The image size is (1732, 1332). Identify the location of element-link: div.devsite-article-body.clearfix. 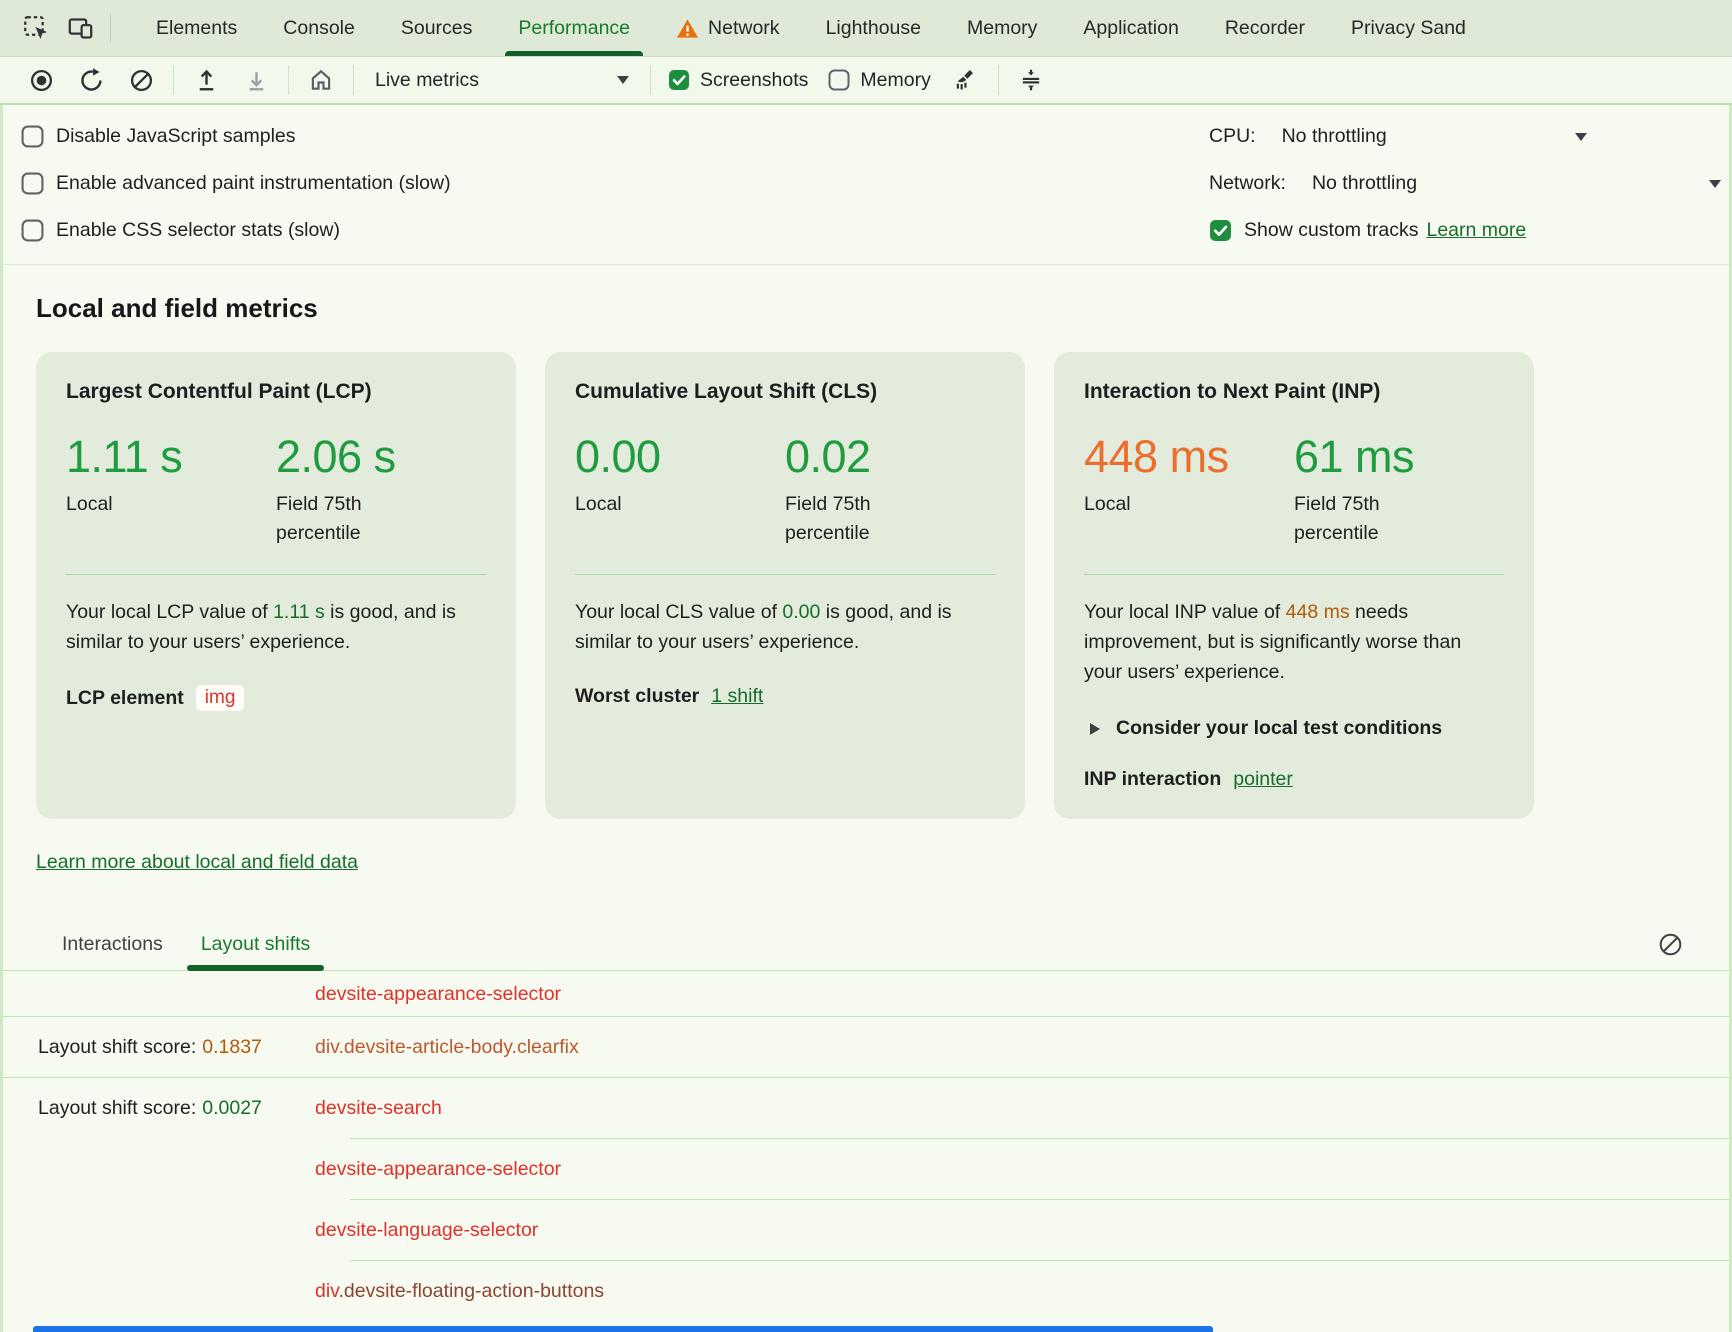
(447, 1047).